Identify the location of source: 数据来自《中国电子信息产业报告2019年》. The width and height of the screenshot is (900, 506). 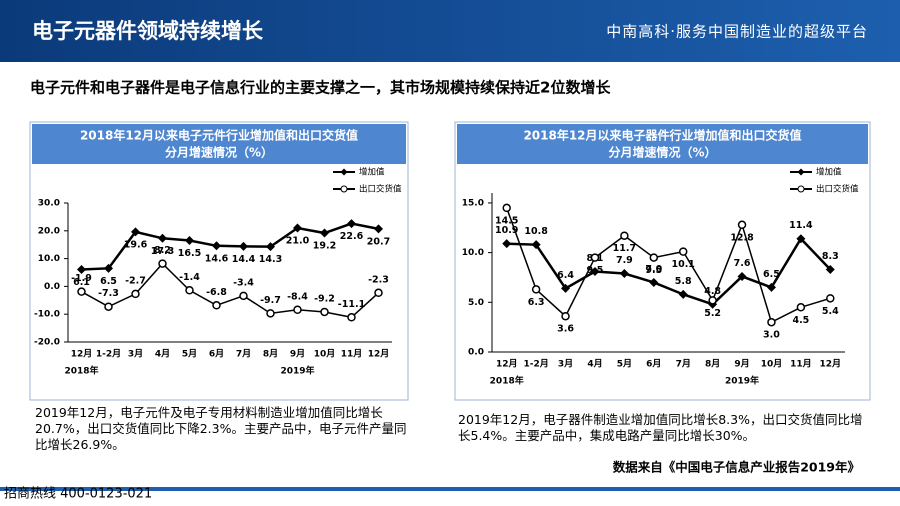
(736, 467).